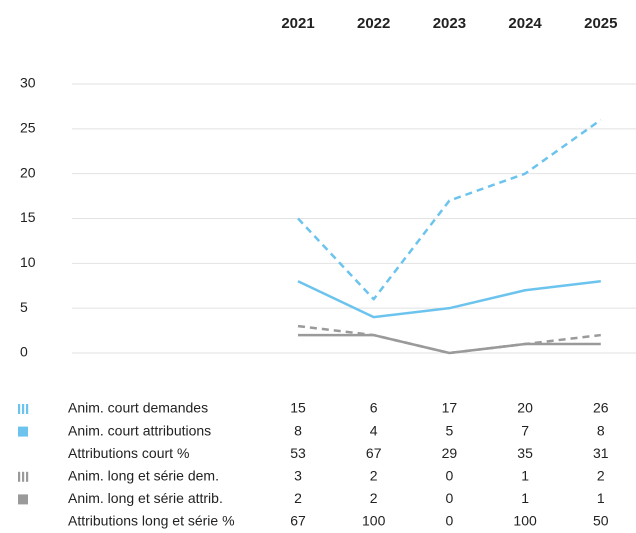  Describe the element at coordinates (24, 307) in the screenshot. I see `y-tick-label: 5` at that location.